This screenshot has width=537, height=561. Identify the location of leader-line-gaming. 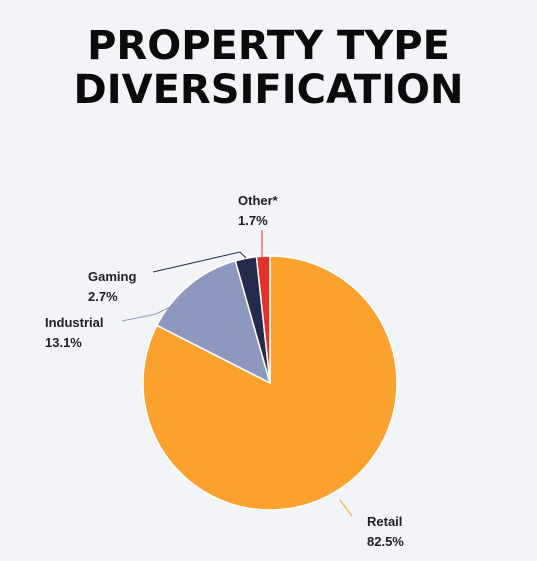
(199, 262).